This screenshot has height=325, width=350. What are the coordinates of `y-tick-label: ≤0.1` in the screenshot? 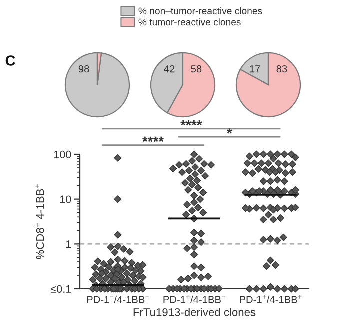 It's located at (61, 289).